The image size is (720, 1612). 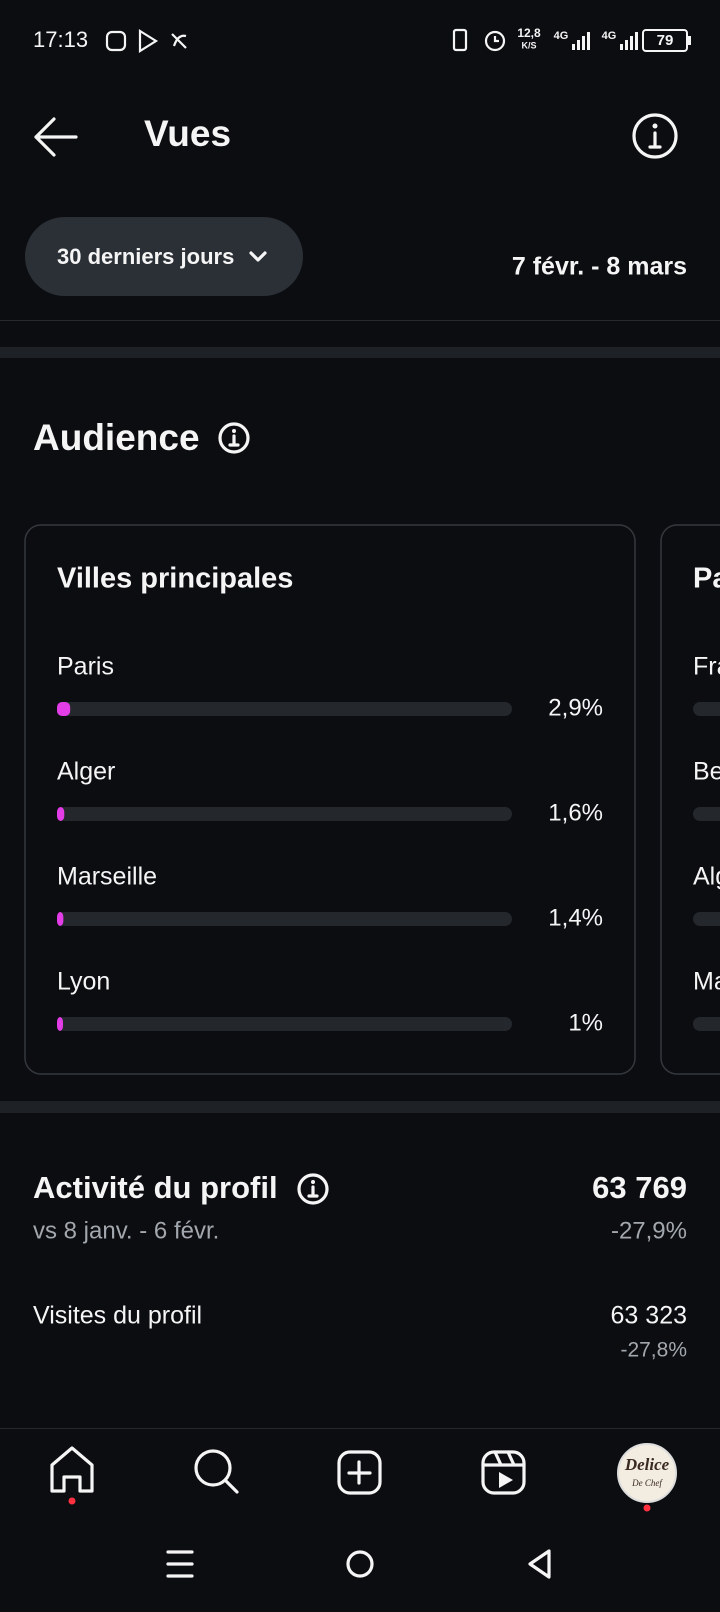 What do you see at coordinates (503, 1472) in the screenshot?
I see `reels-tab` at bounding box center [503, 1472].